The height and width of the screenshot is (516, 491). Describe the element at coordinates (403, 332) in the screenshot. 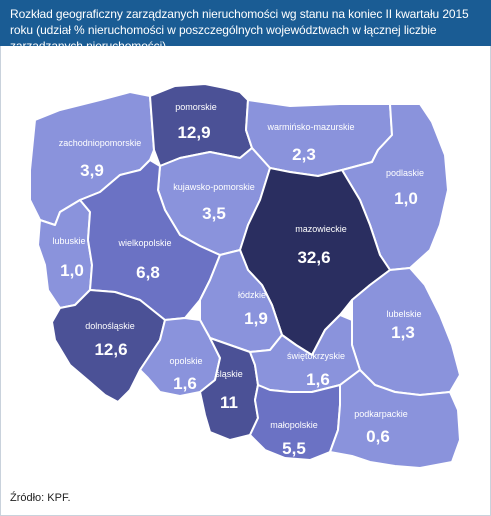

I see `region-value-lubelskie: 1,3` at that location.